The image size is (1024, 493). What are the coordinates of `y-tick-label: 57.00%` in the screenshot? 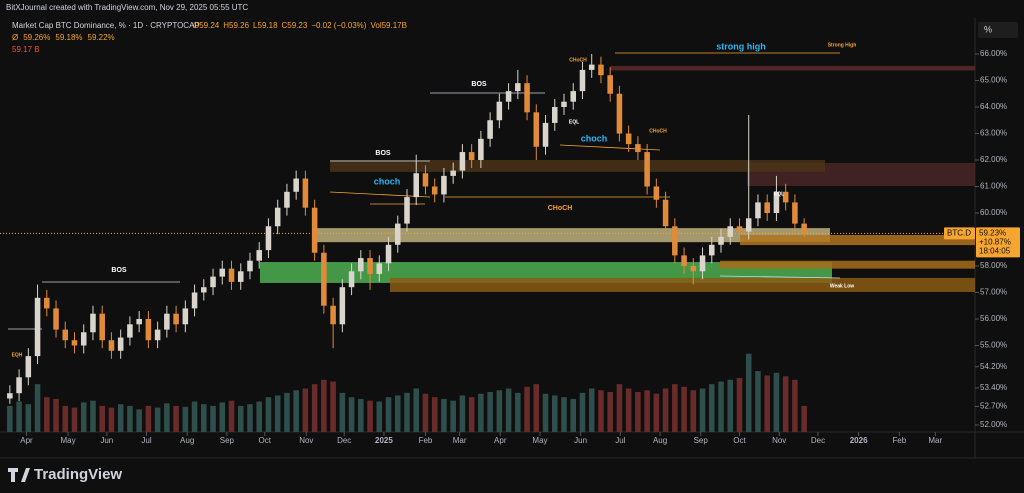 It's located at (993, 292).